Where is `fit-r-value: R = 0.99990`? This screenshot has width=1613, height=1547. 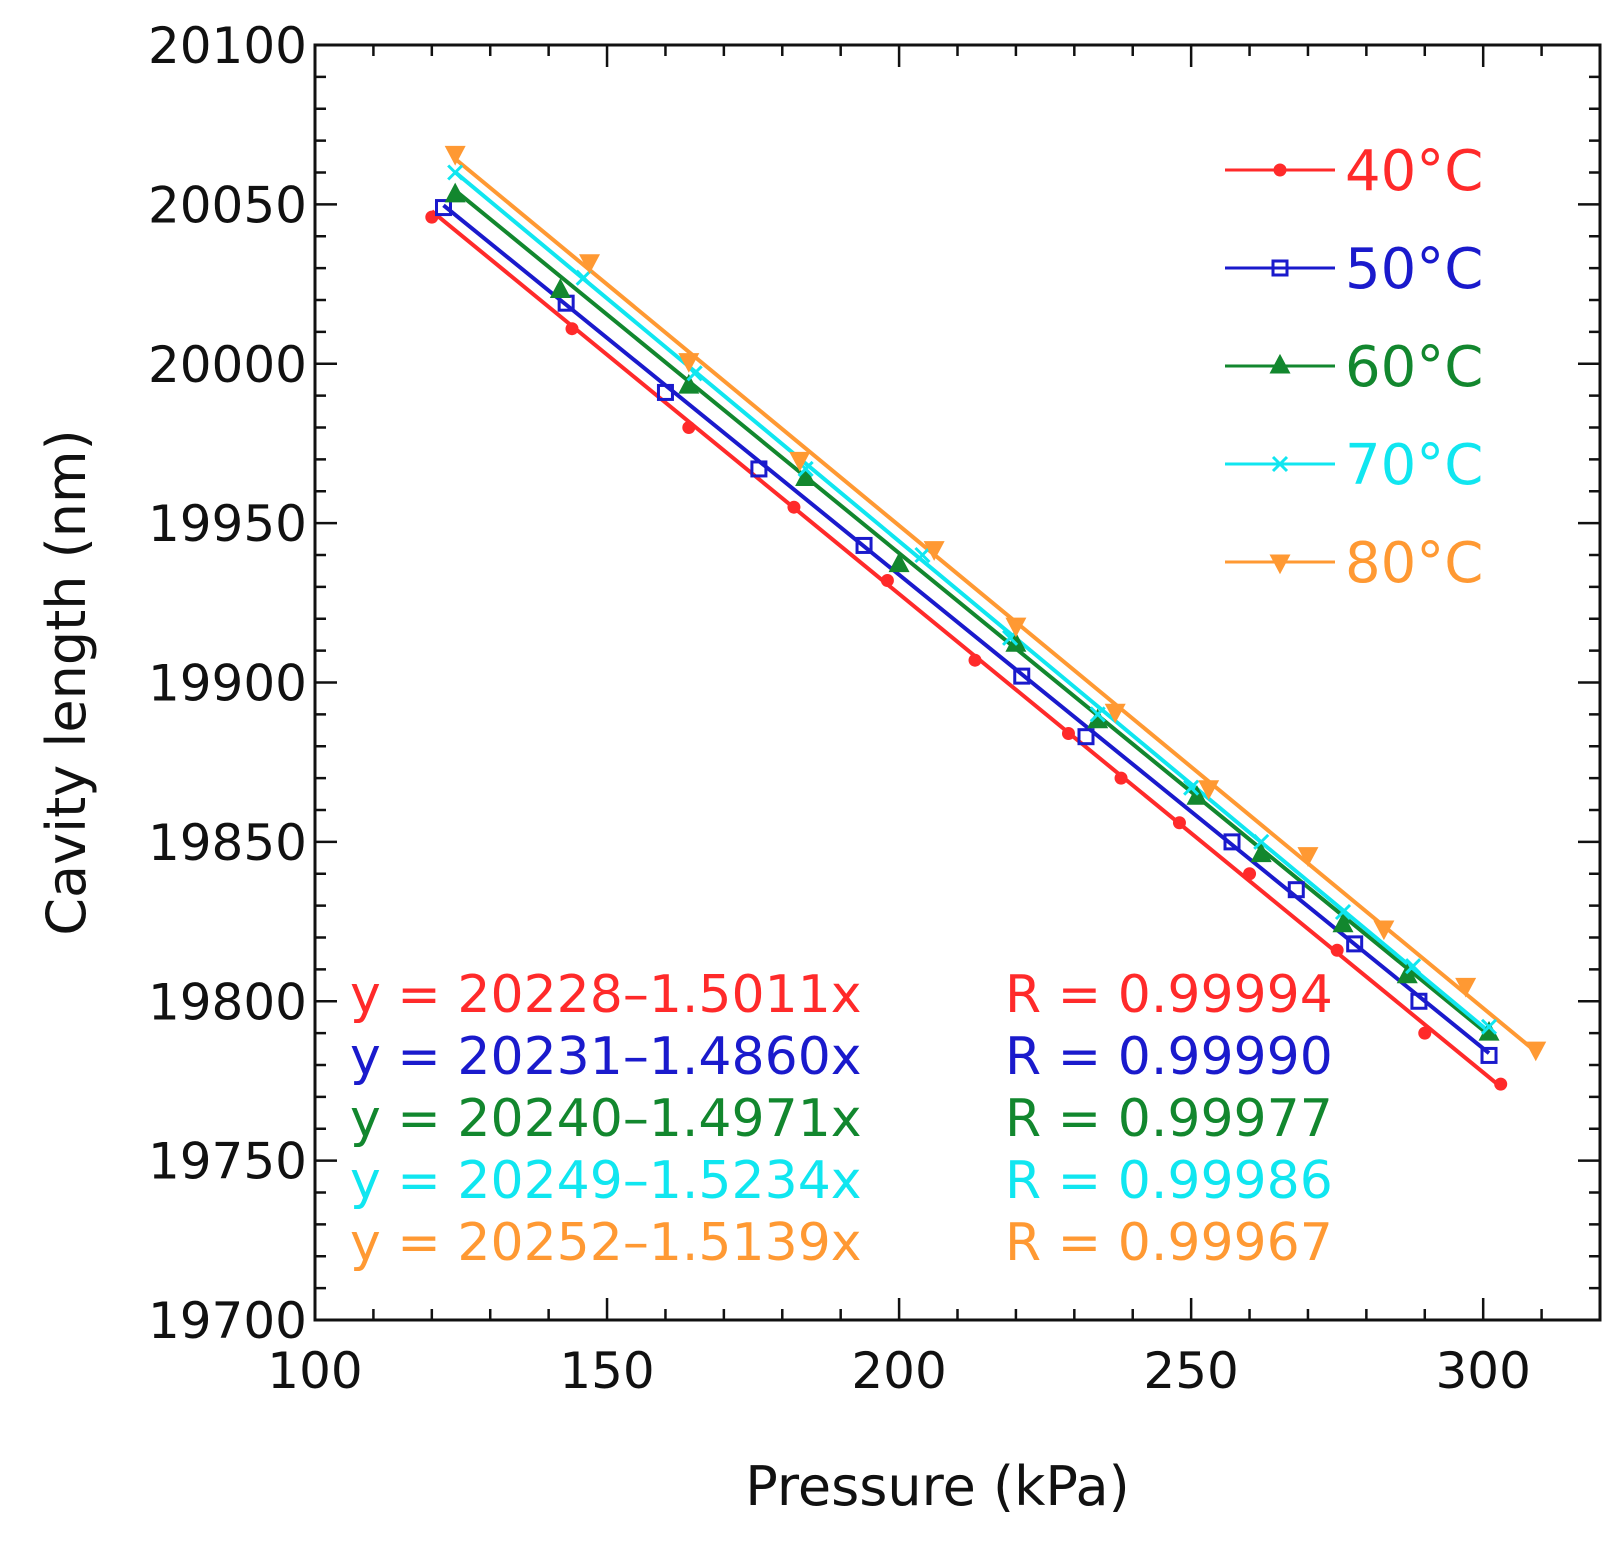 fit-r-value: R = 0.99990 is located at coordinates (1169, 1057).